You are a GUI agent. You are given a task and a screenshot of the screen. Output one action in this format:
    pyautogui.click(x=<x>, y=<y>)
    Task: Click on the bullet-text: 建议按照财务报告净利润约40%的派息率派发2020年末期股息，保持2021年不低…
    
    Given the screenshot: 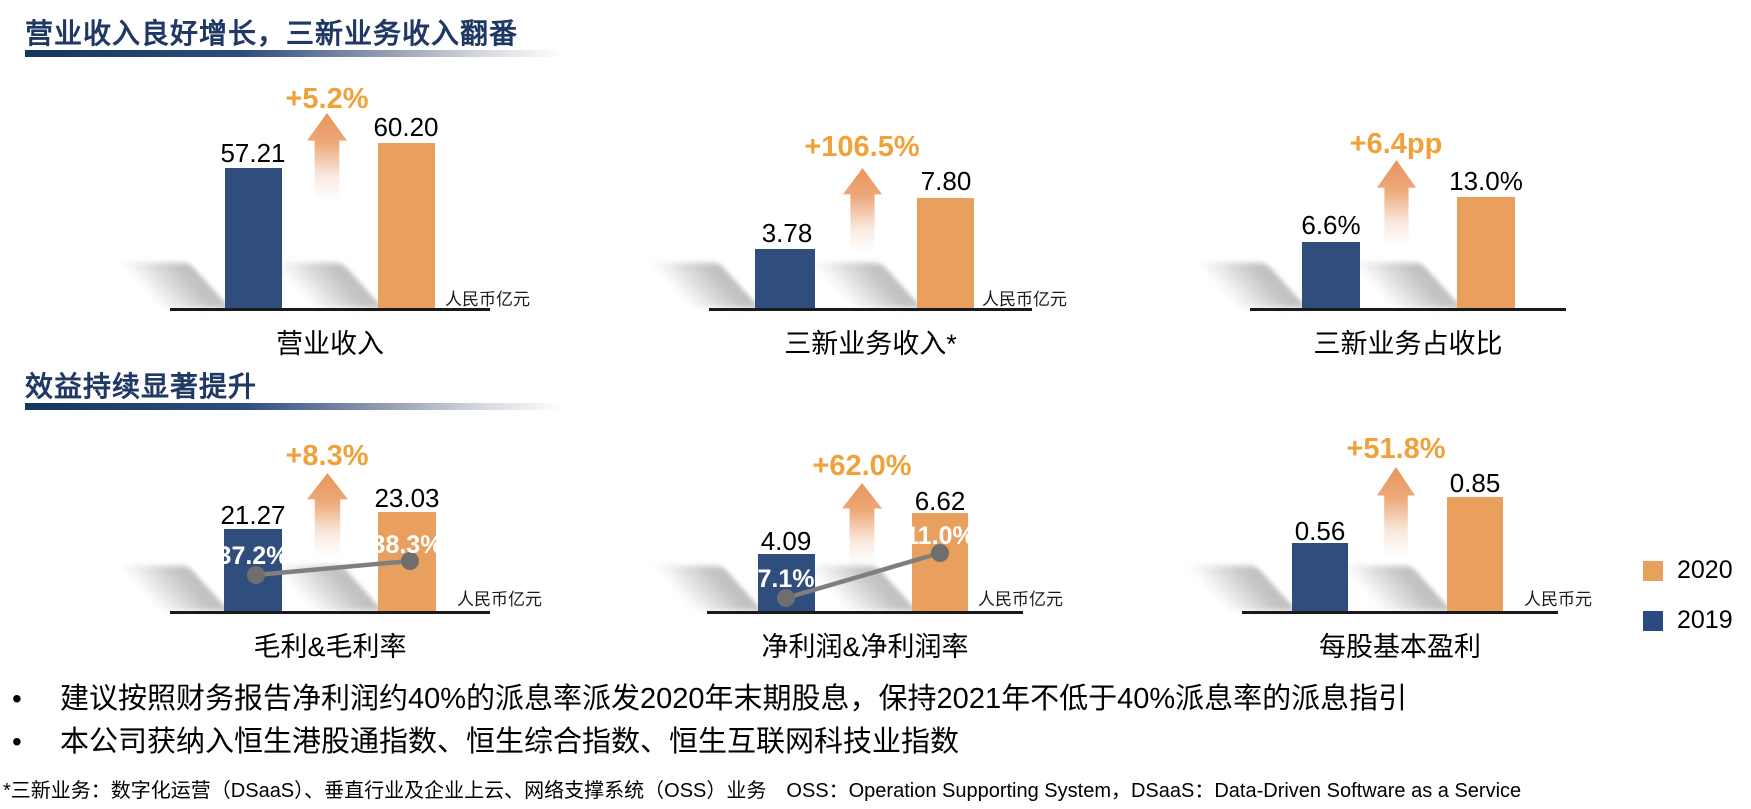 What is the action you would take?
    pyautogui.click(x=734, y=699)
    